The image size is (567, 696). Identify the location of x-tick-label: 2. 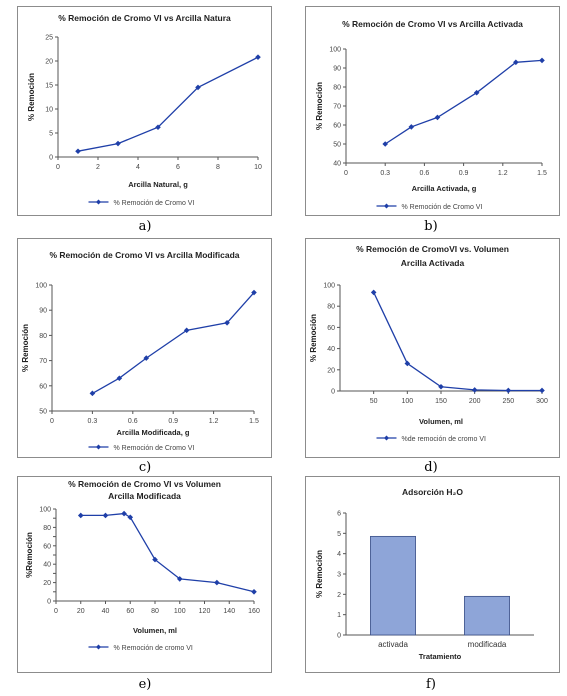
(98, 167).